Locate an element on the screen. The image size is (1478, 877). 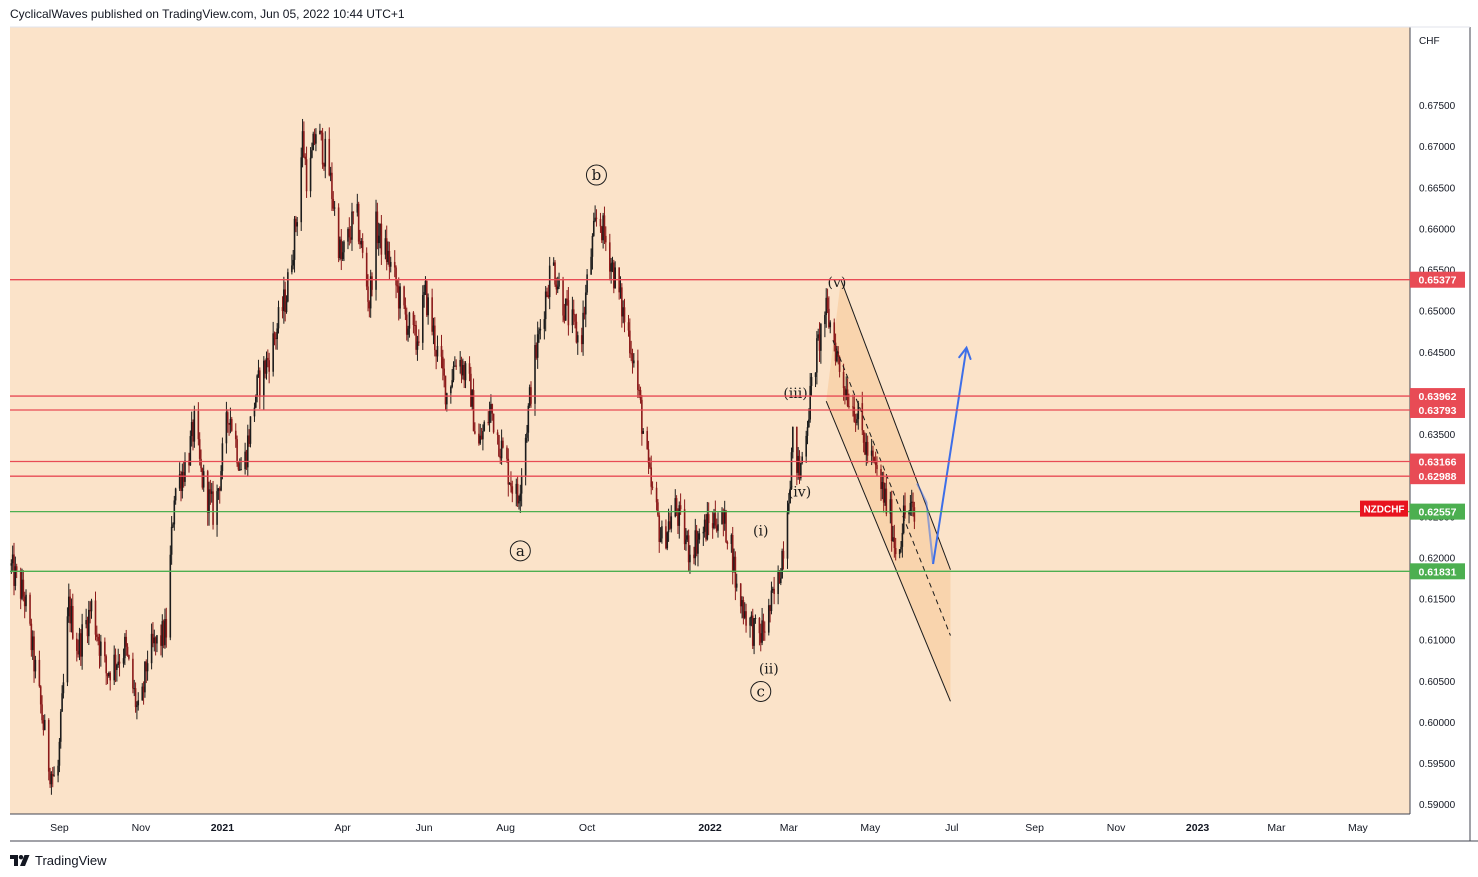
y-tick-label: 0.67000 is located at coordinates (1437, 147).